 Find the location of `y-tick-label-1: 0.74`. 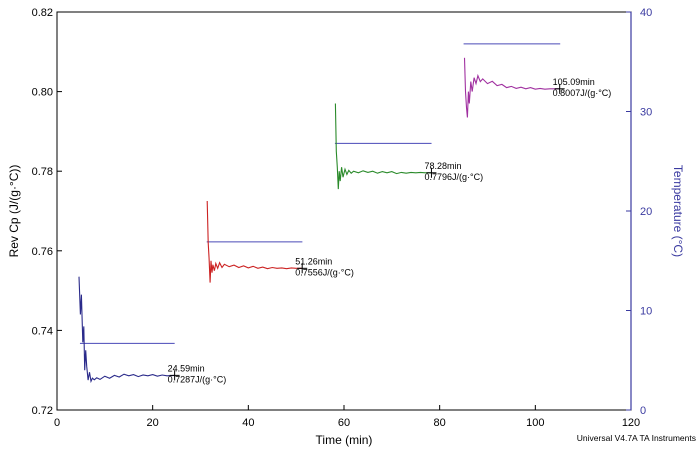

y-tick-label-1: 0.74 is located at coordinates (42, 331).